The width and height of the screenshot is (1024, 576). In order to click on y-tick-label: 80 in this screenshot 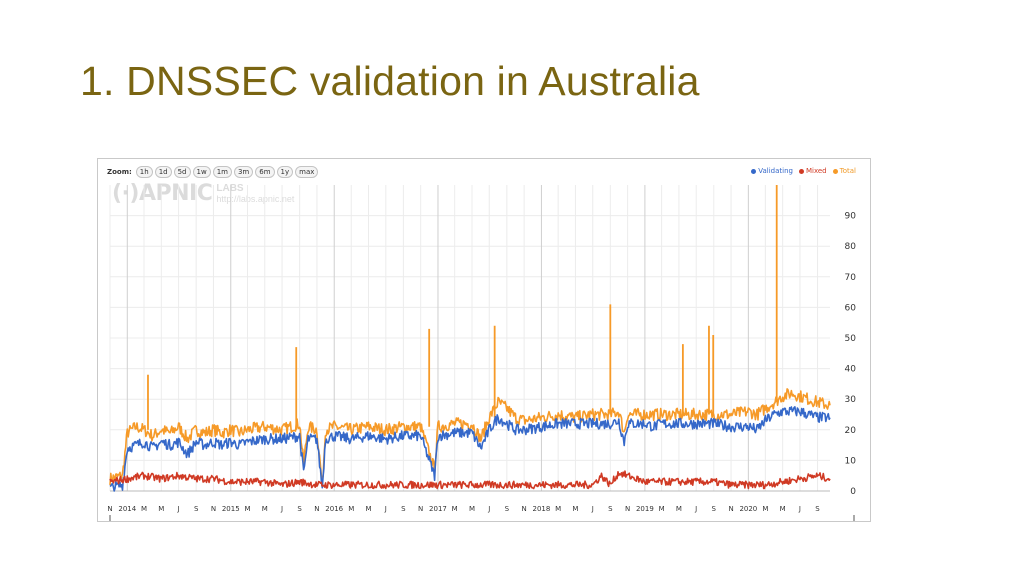, I will do `click(851, 247)`.